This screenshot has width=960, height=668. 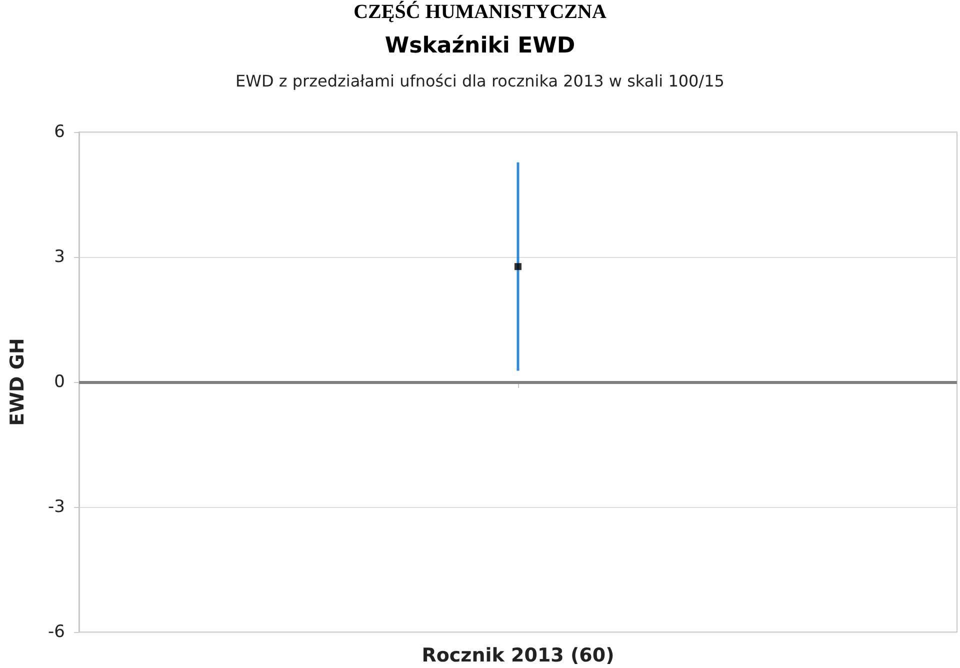 I want to click on y-tick-label: -3, so click(x=56, y=507).